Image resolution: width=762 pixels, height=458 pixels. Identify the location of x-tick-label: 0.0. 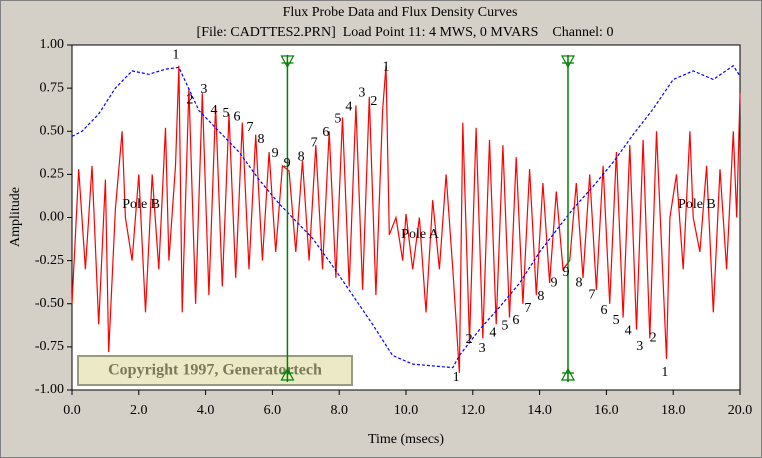
(72, 410).